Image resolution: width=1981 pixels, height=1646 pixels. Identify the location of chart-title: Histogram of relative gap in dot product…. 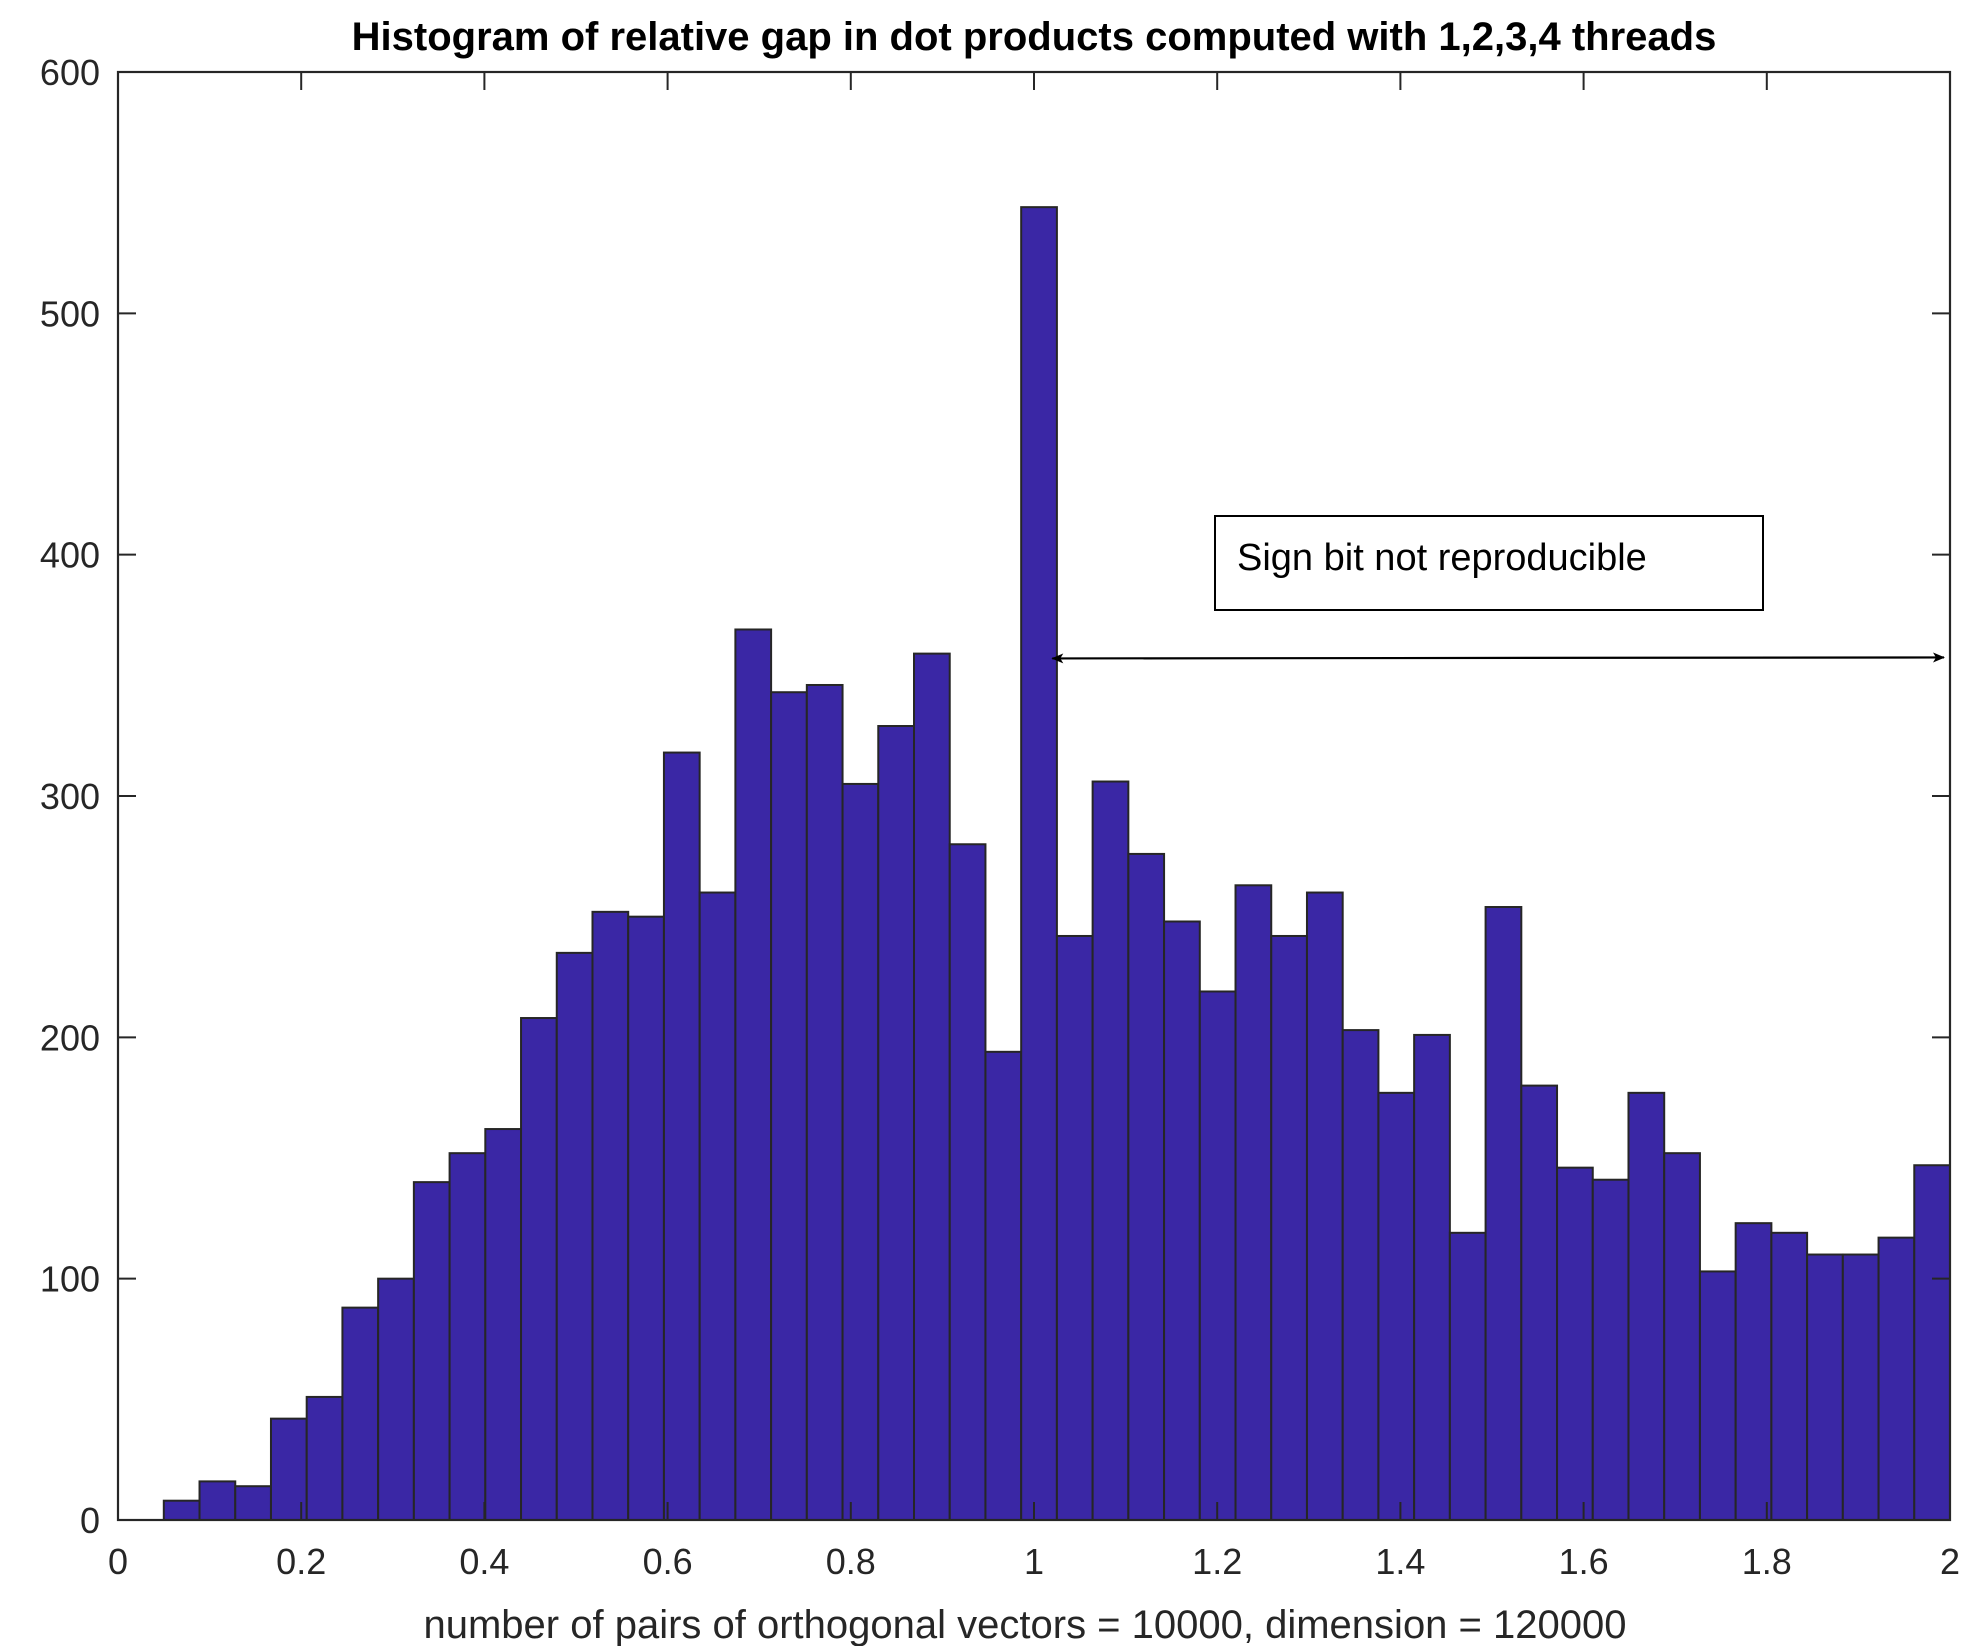
(1034, 37).